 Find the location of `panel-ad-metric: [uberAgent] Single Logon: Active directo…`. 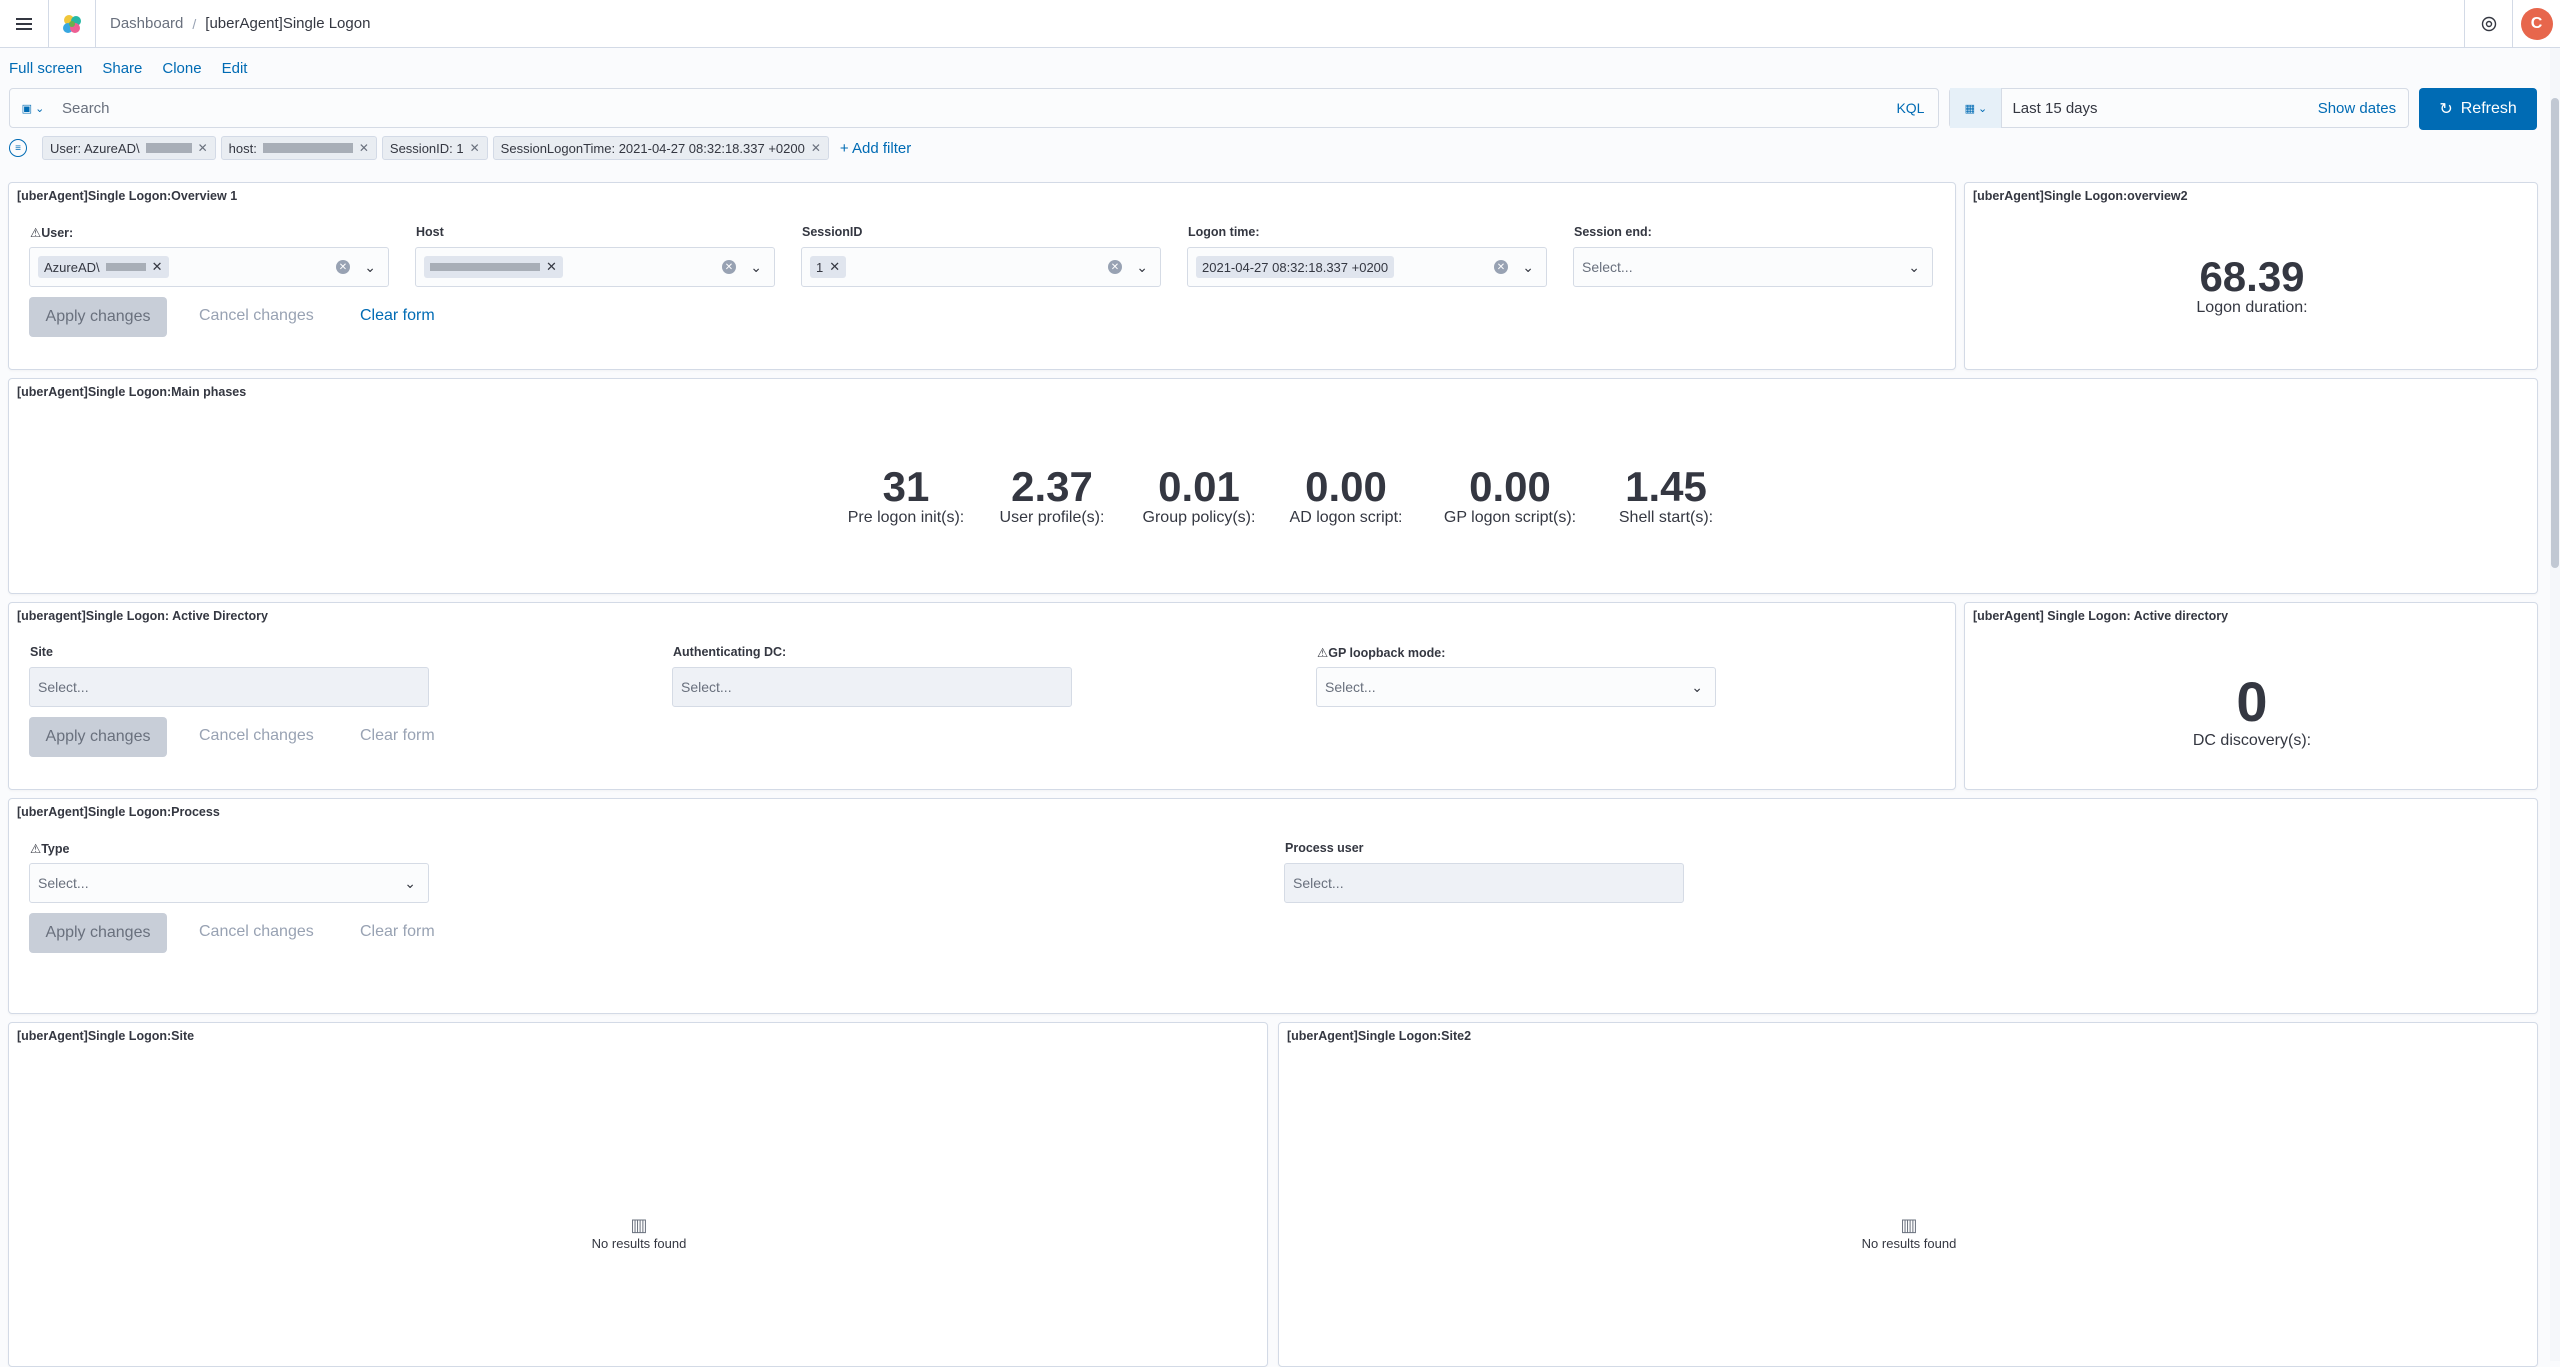

panel-ad-metric: [uberAgent] Single Logon: Active directo… is located at coordinates (2251, 696).